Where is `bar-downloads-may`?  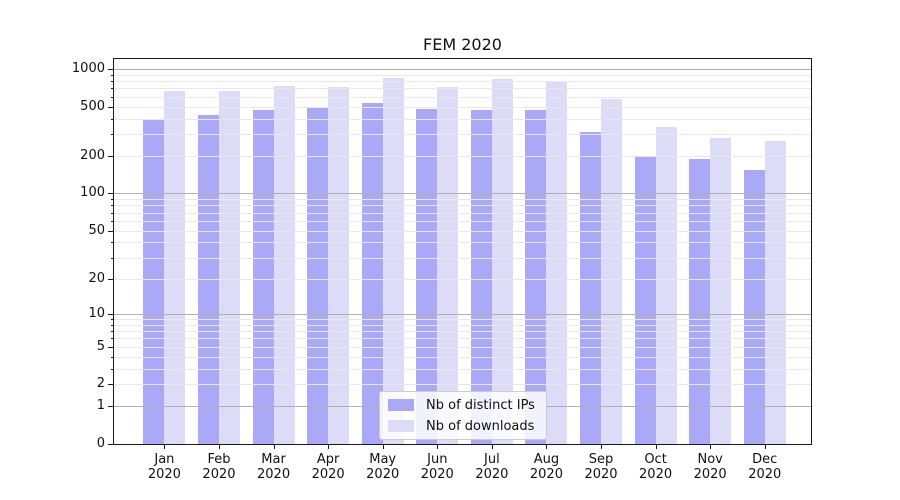 bar-downloads-may is located at coordinates (393, 261).